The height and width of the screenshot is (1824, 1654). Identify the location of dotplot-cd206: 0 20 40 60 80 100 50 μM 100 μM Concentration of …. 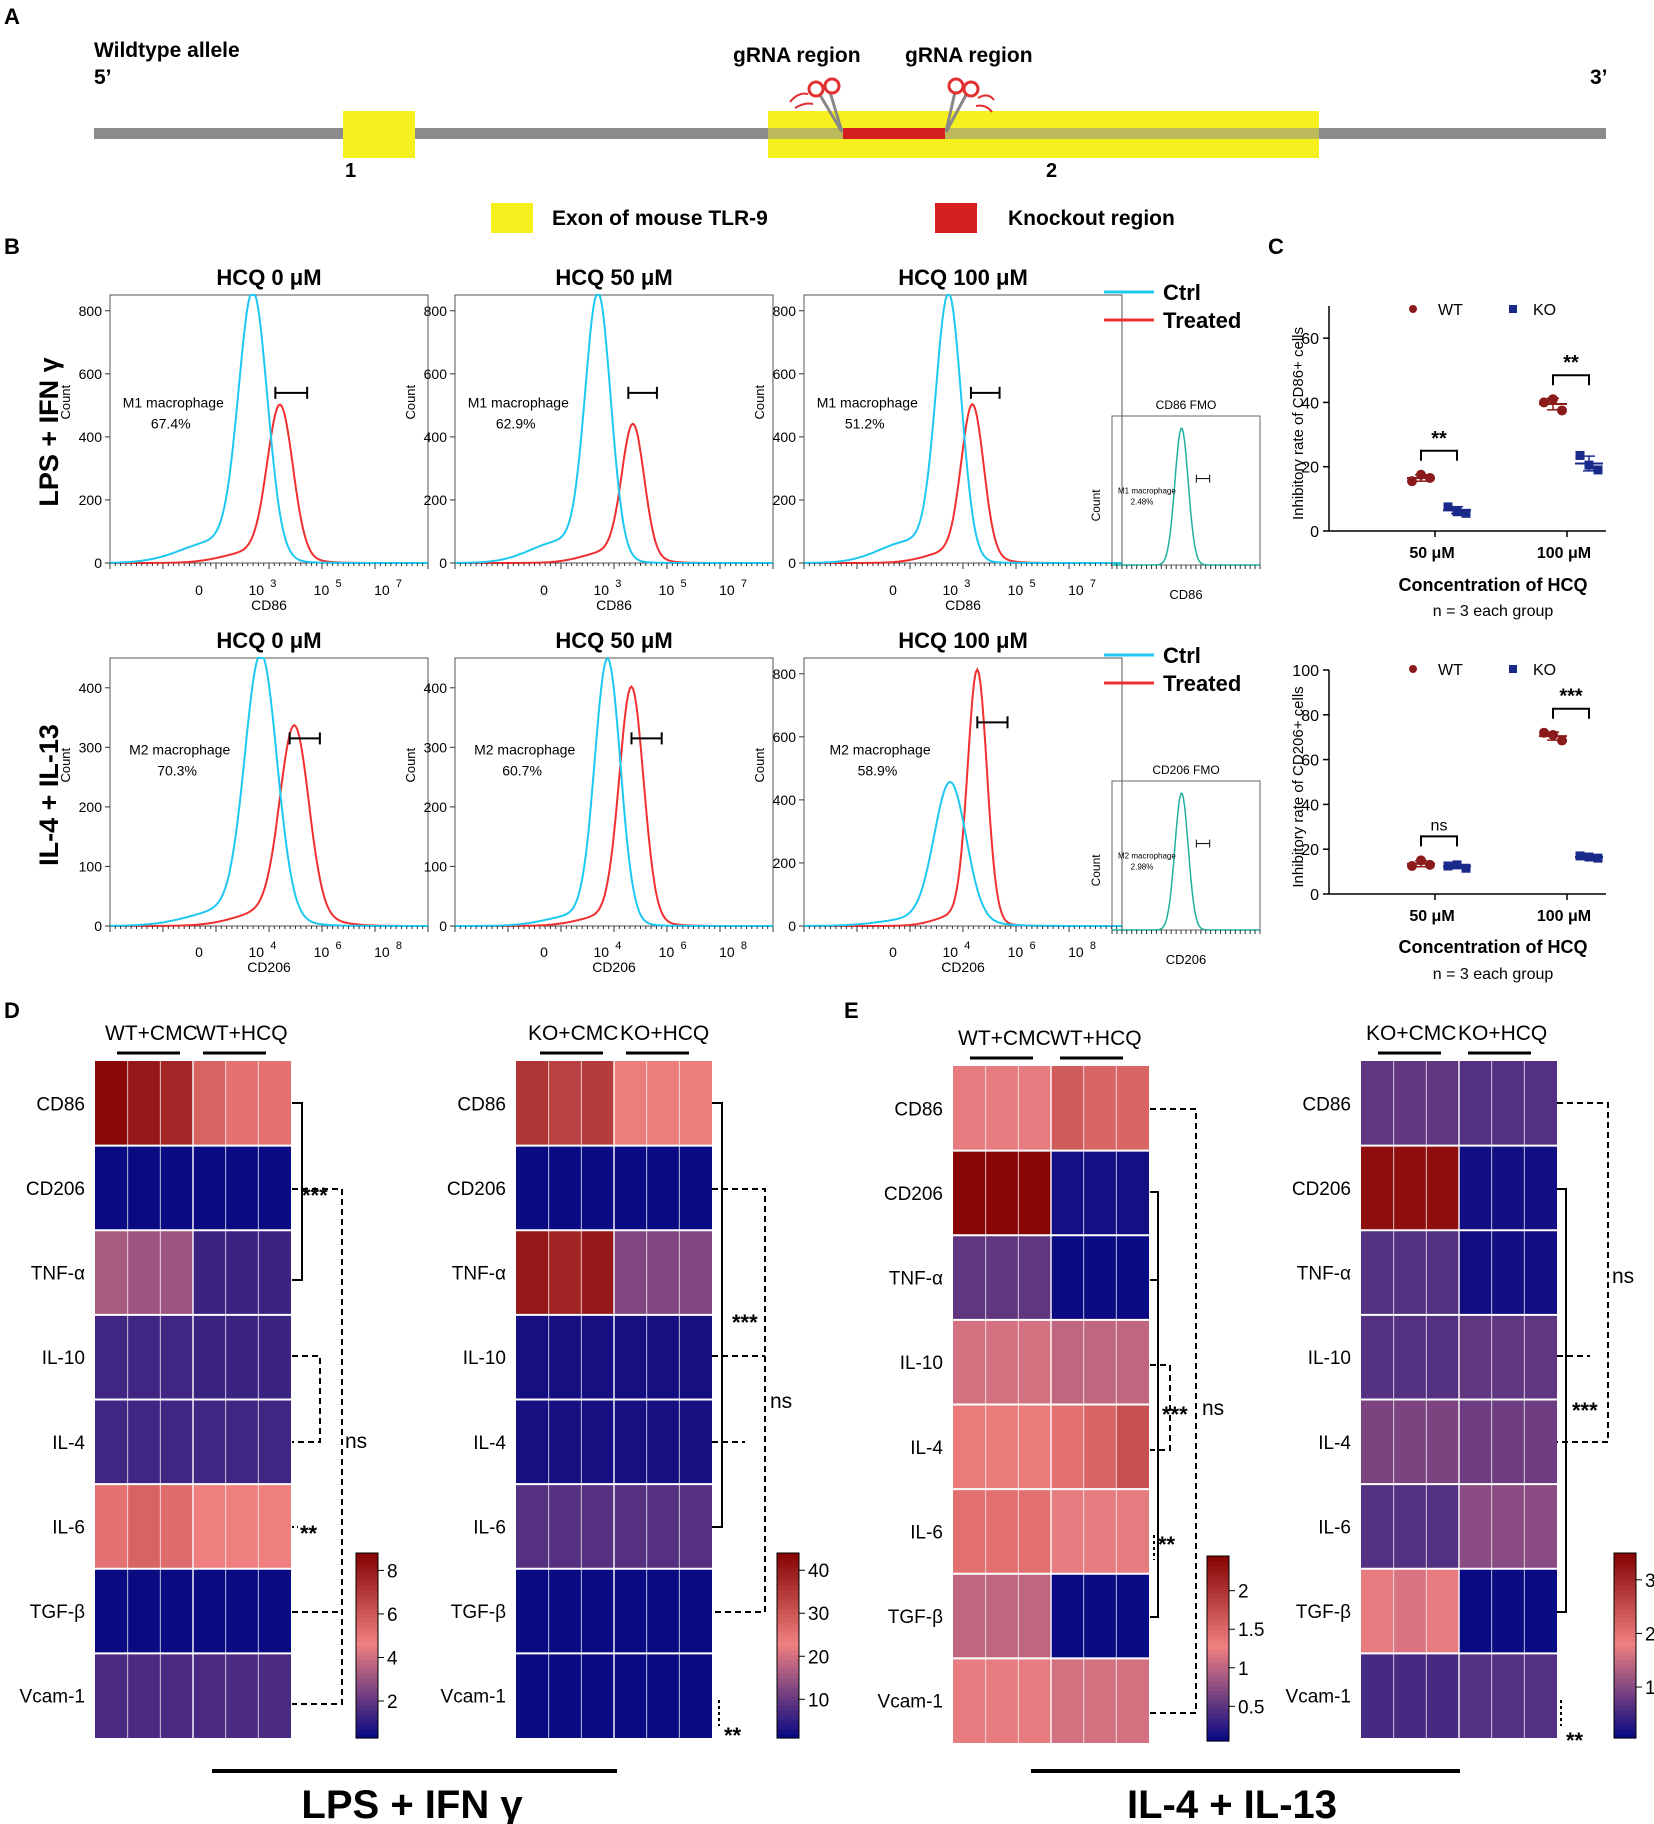
(1448, 822).